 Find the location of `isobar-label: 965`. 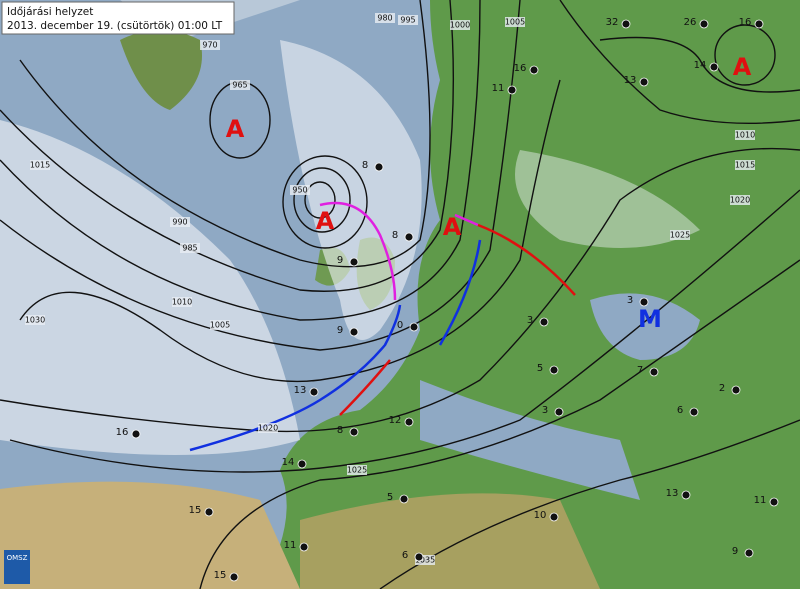

isobar-label: 965 is located at coordinates (239, 85).